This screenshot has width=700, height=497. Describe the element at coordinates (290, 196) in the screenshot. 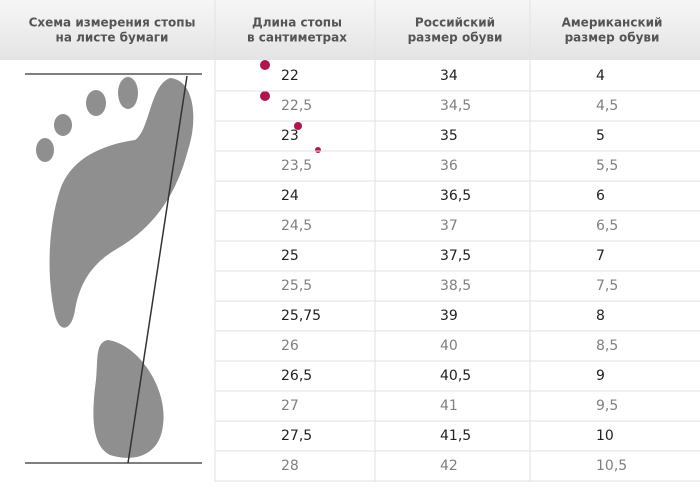

I see `cell: 24` at that location.